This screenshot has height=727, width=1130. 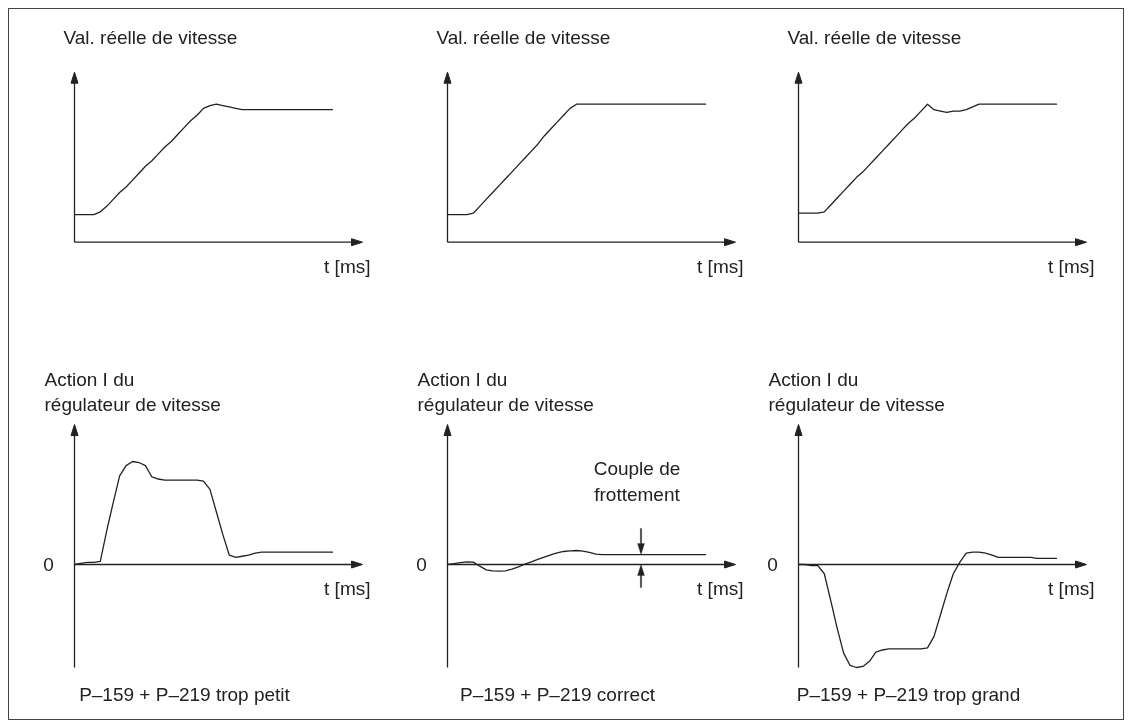 What do you see at coordinates (185, 694) in the screenshot?
I see `text: P–159 + P–219 trop petit` at bounding box center [185, 694].